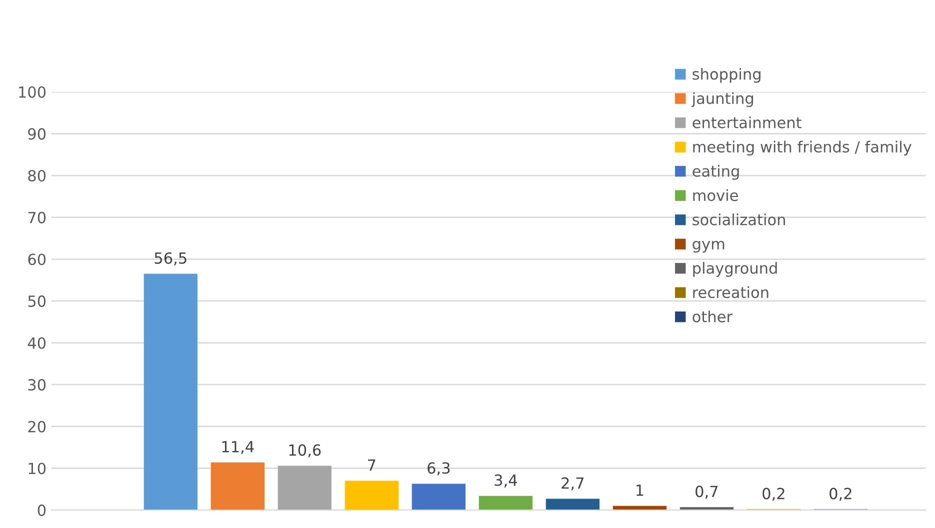 The height and width of the screenshot is (528, 935). I want to click on y-tick-label: 90, so click(37, 134).